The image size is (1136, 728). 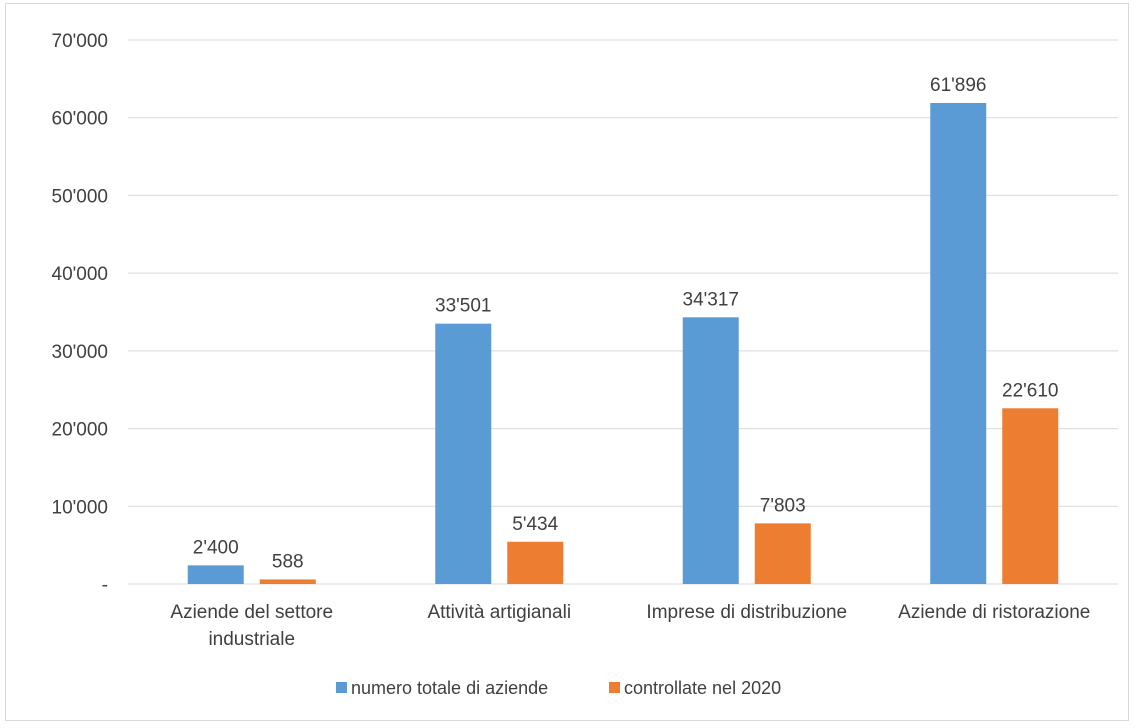 I want to click on data-label: 61'896, so click(x=958, y=85).